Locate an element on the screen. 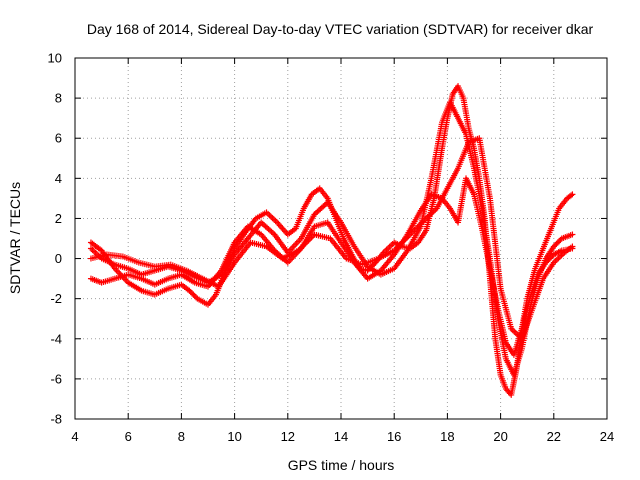 The image size is (640, 480). y-tick-label: 10 is located at coordinates (55, 58).